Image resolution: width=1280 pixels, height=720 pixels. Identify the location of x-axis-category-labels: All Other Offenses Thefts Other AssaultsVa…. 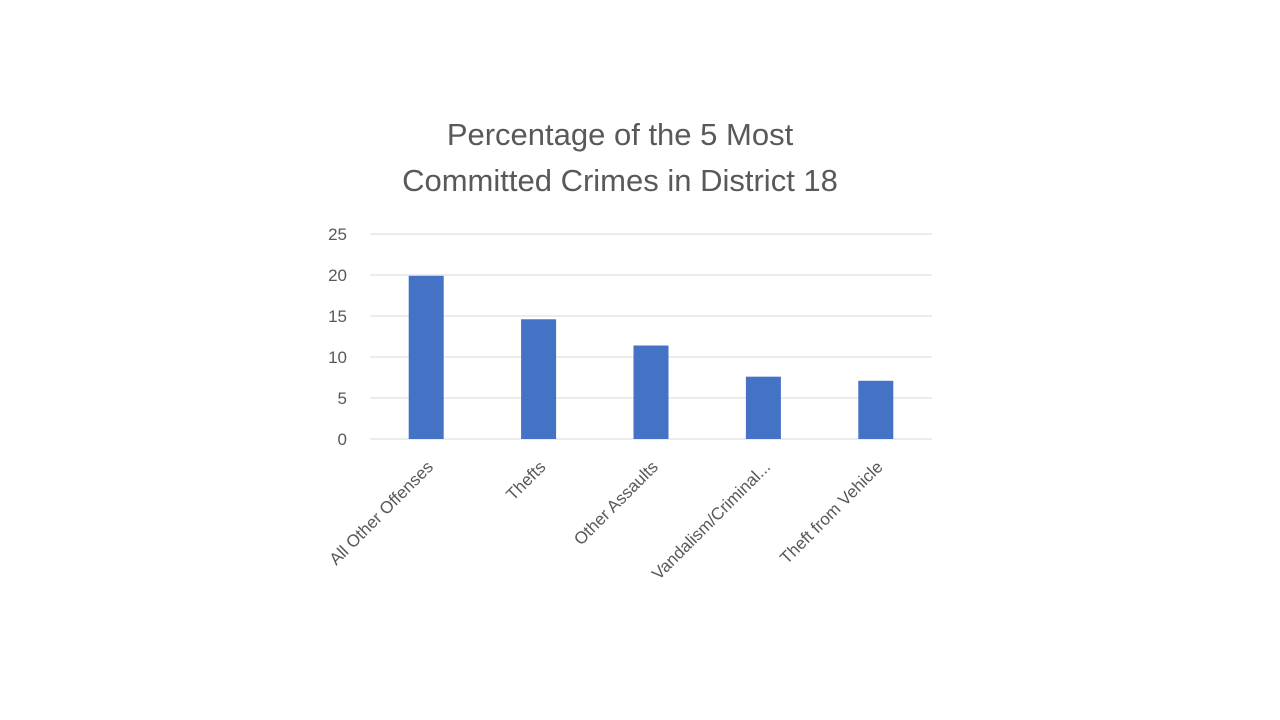
(606, 520).